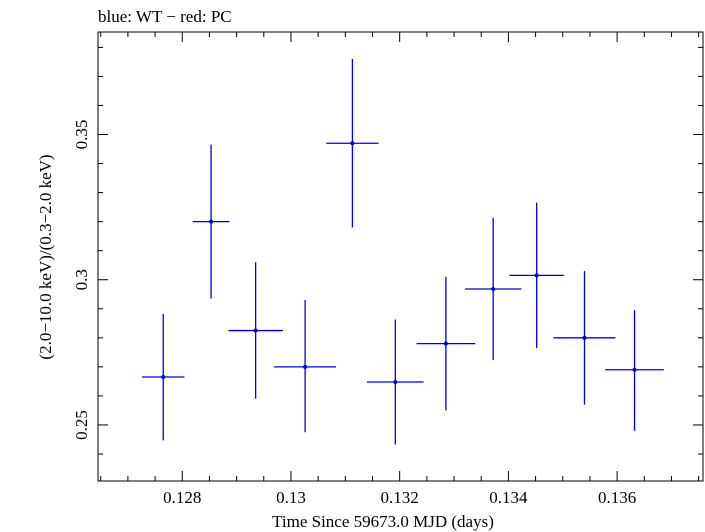 The width and height of the screenshot is (705, 532). I want to click on y-axis-label: (2.0−10.0 keV)/(0.3−2.0 keV), so click(45, 256).